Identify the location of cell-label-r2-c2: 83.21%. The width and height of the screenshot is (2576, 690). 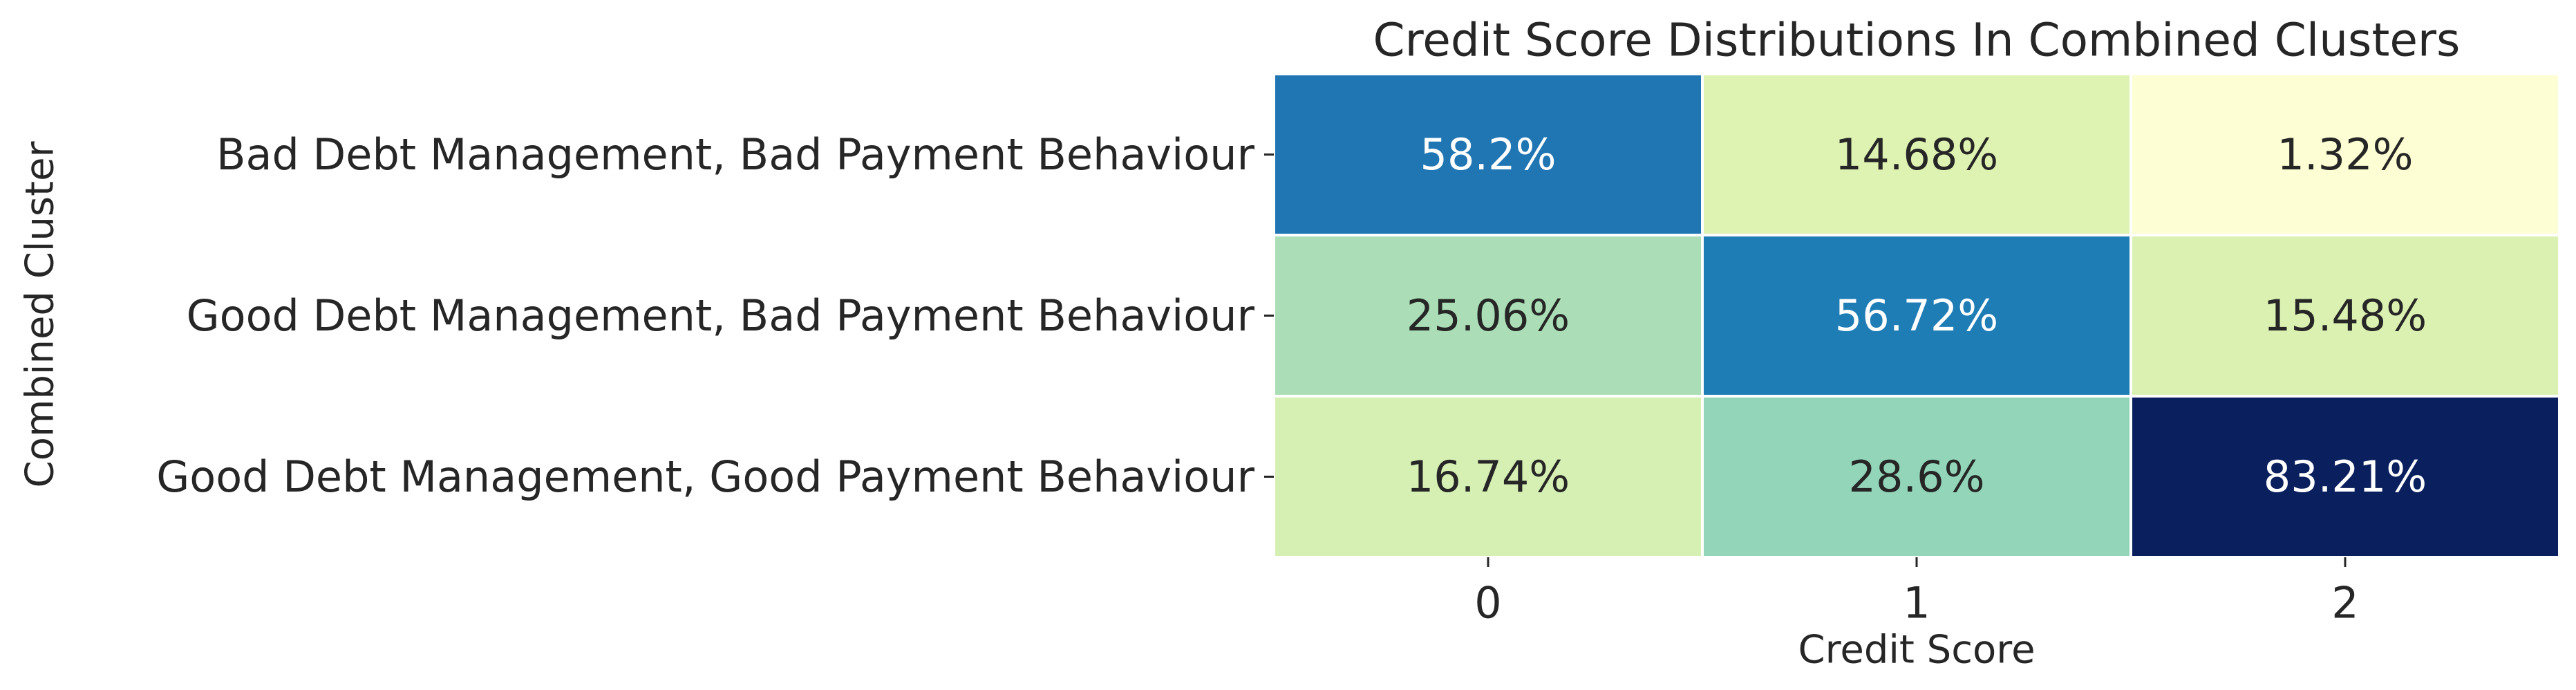
(2345, 477).